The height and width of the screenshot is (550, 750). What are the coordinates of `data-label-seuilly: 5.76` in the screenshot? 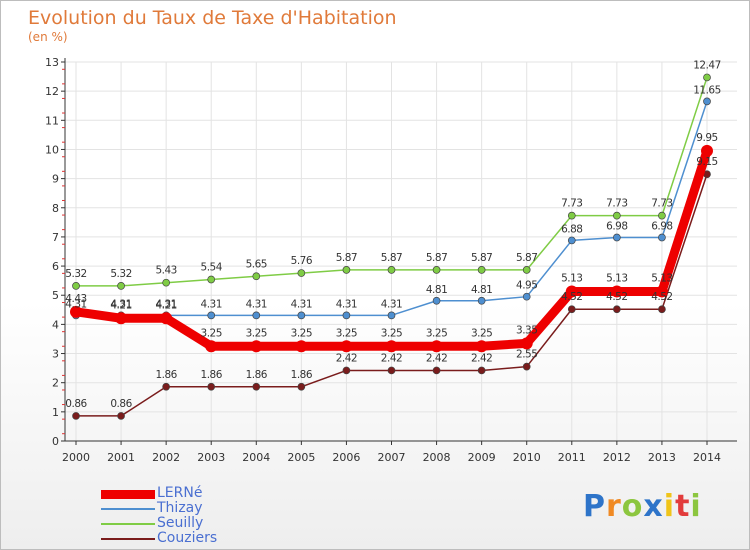 It's located at (302, 261).